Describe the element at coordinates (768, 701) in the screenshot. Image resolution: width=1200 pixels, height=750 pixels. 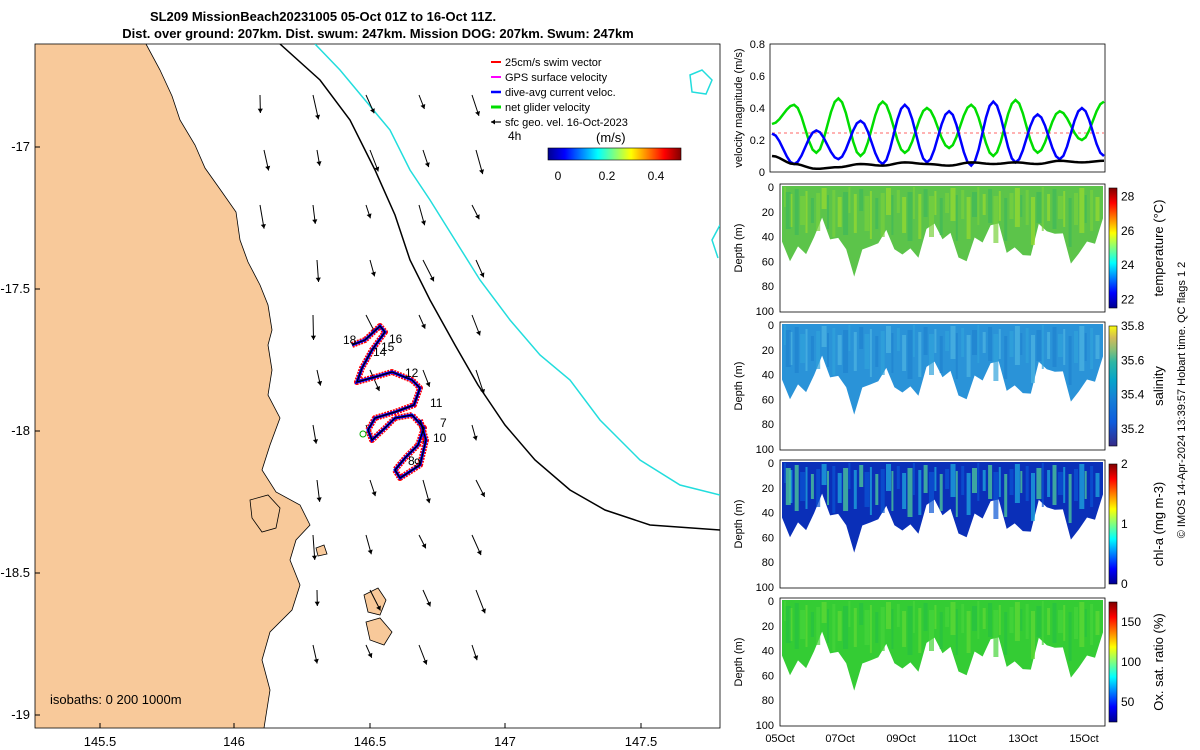
I see `depth-tick: 80` at that location.